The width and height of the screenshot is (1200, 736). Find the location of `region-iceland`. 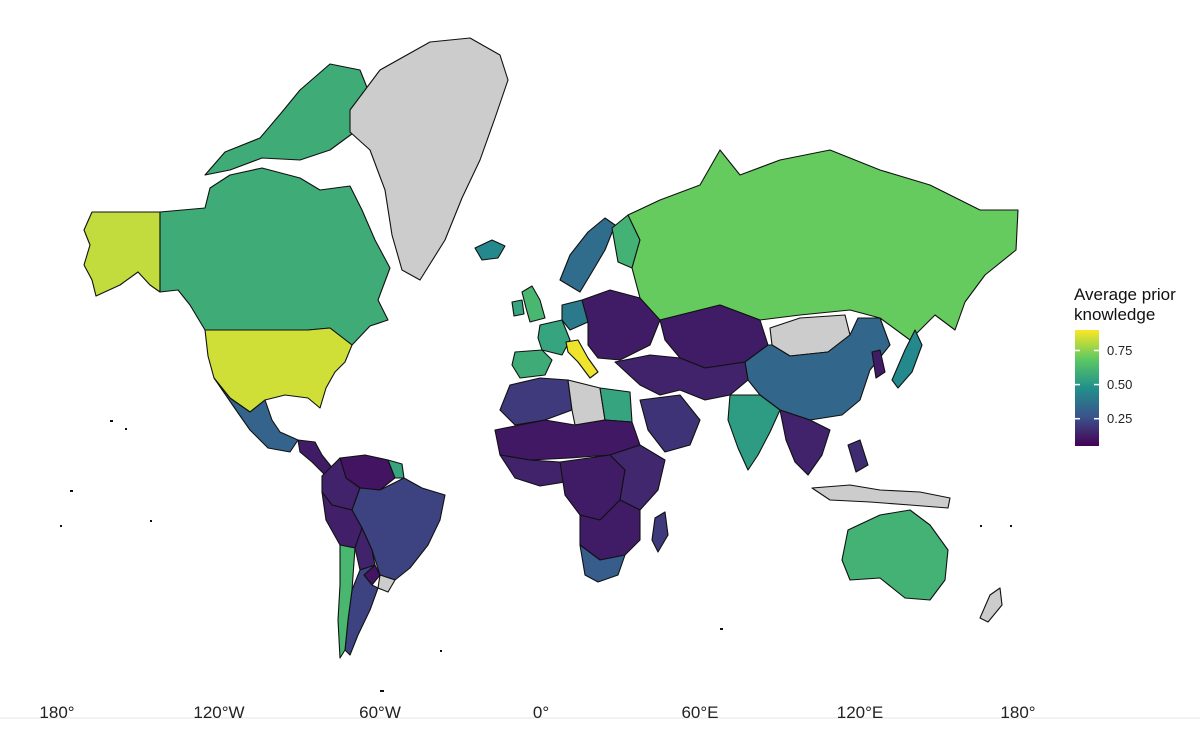

region-iceland is located at coordinates (490, 250).